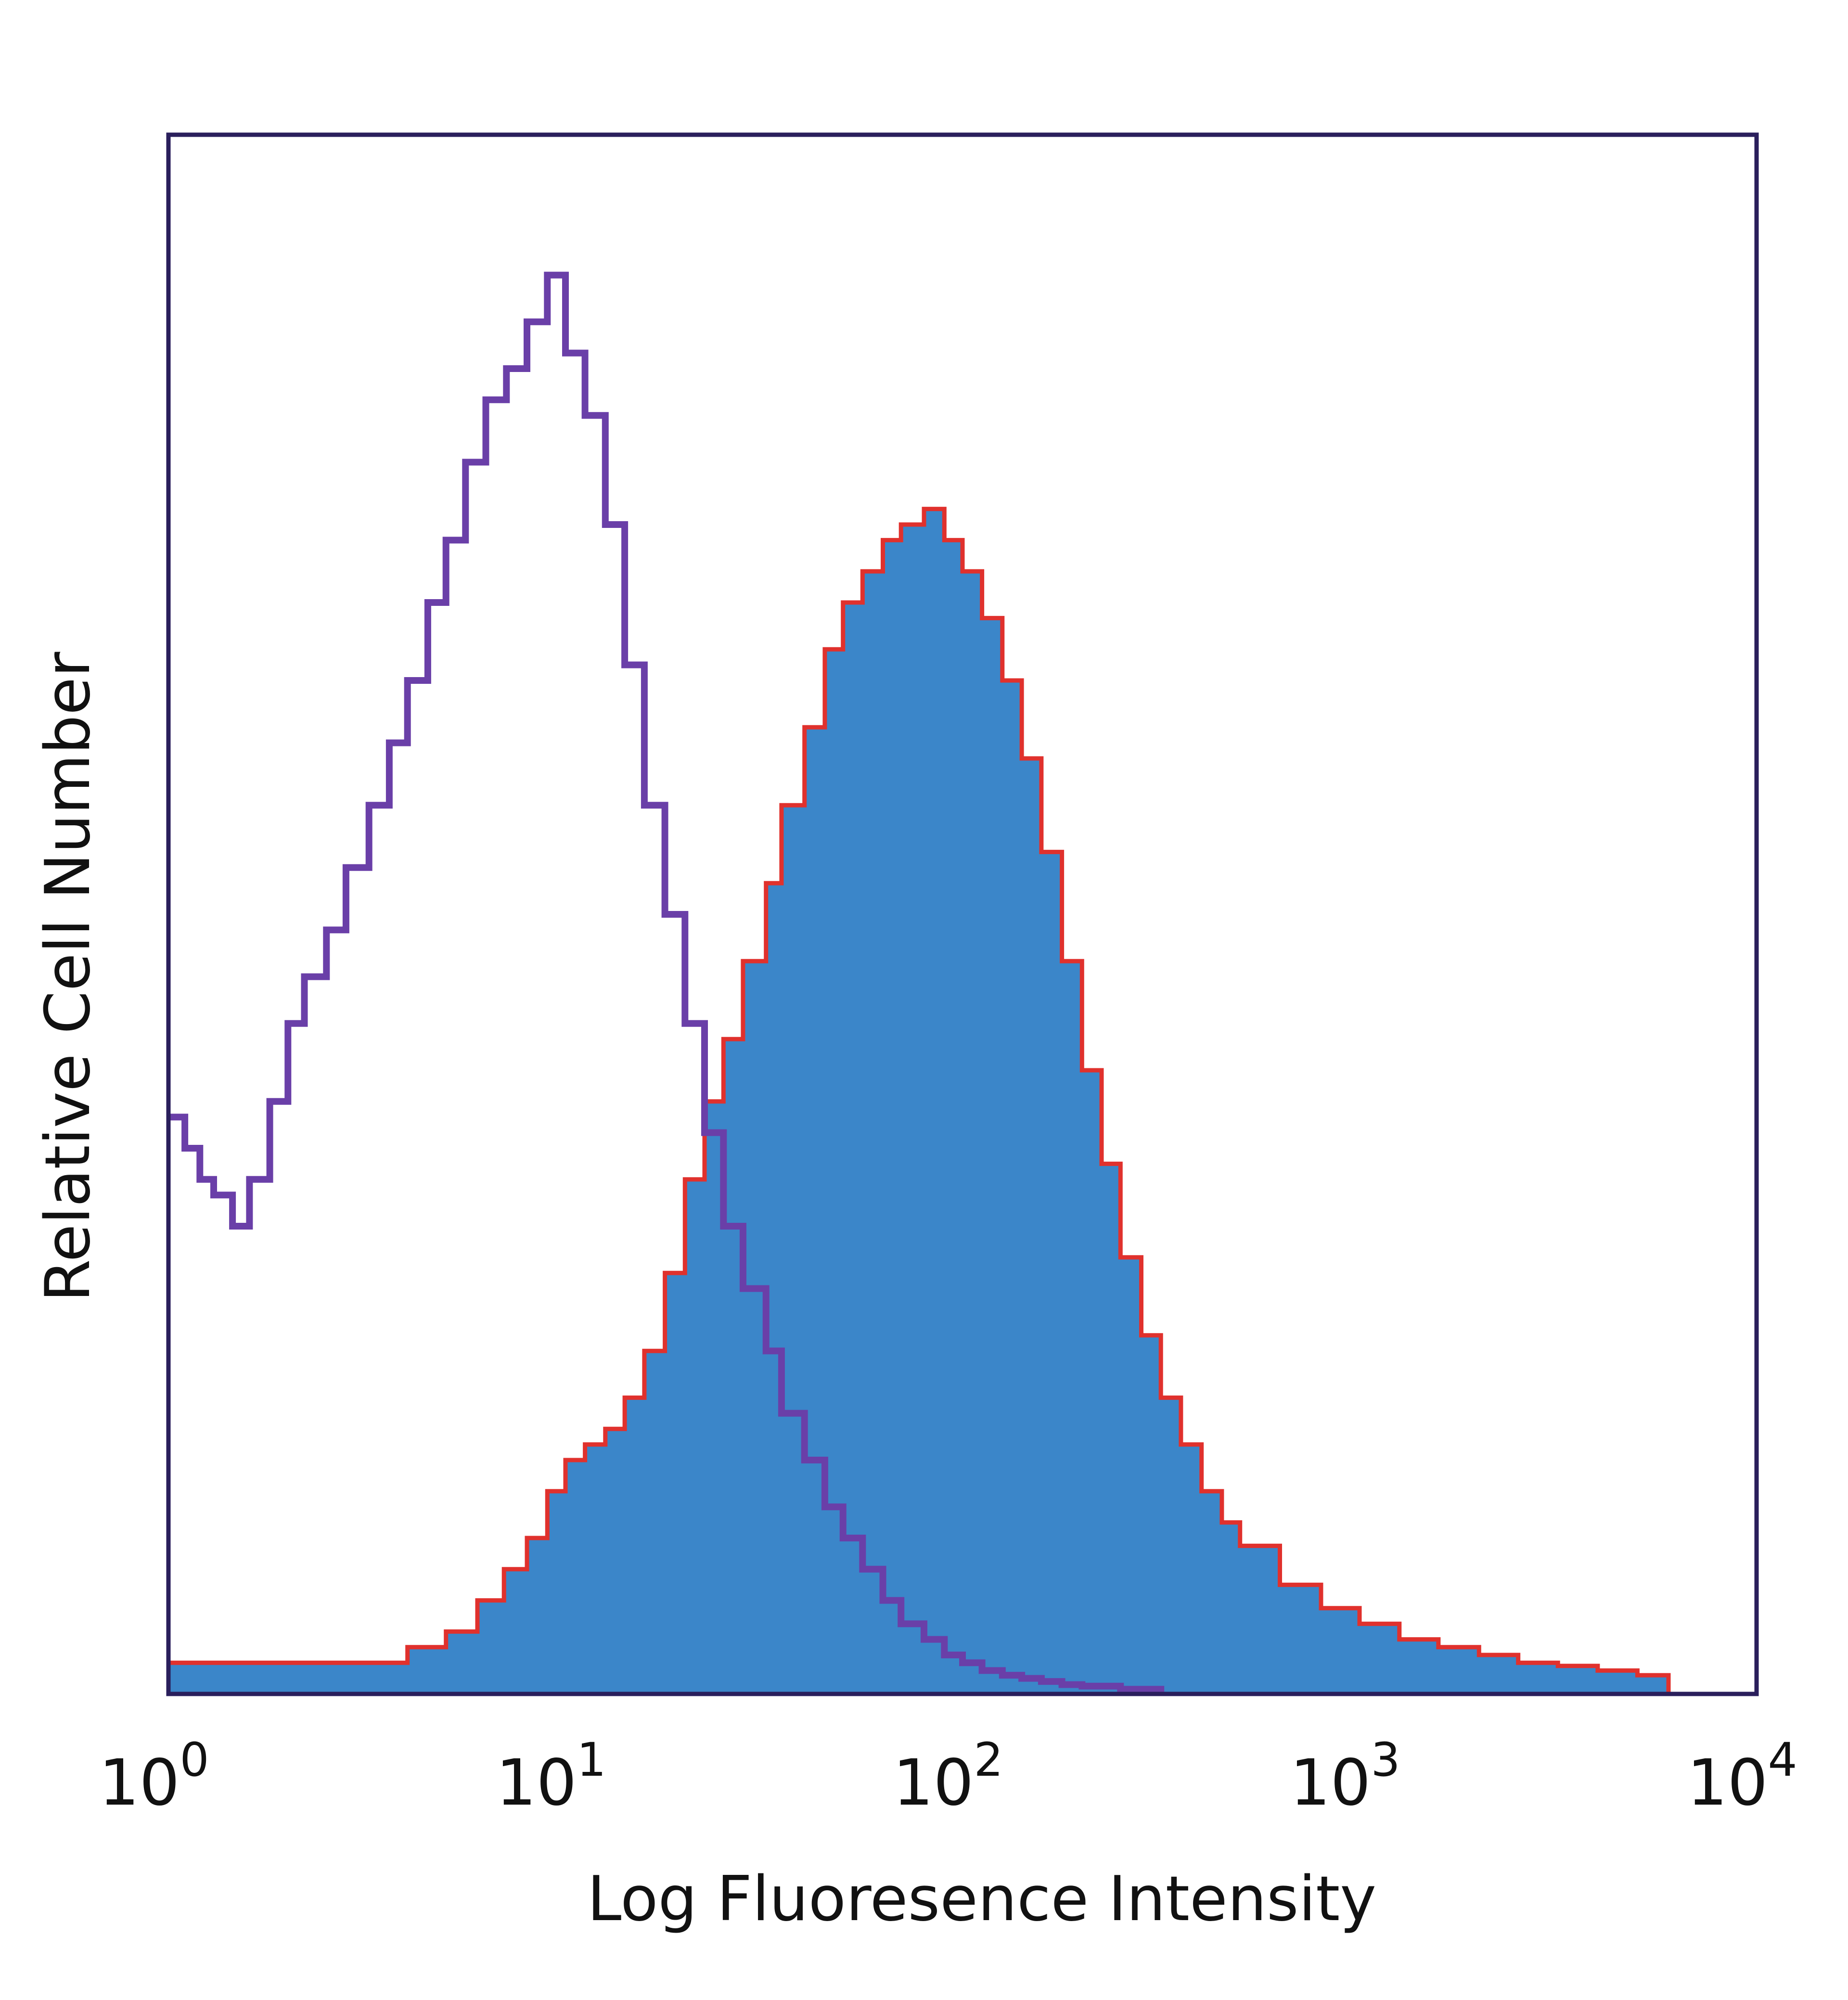 The height and width of the screenshot is (2000, 1848). I want to click on x-tick-exponent: 2, so click(988, 1760).